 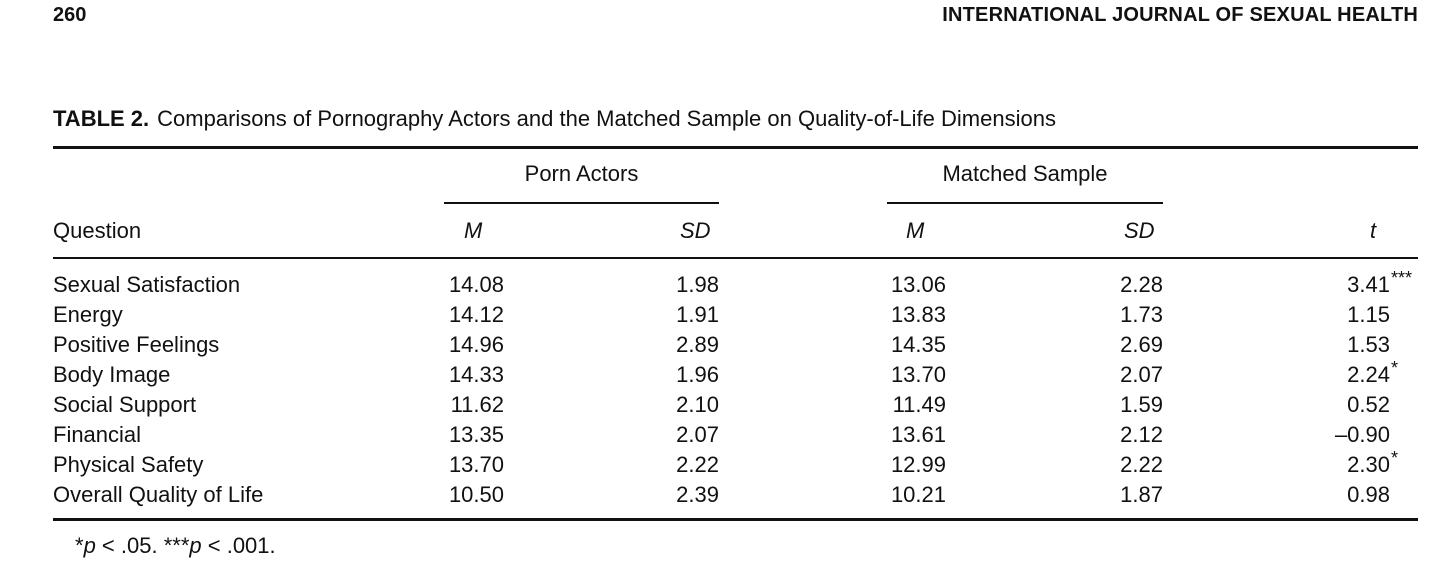 I want to click on matched-sd-cell: 1.59, so click(x=1141, y=404).